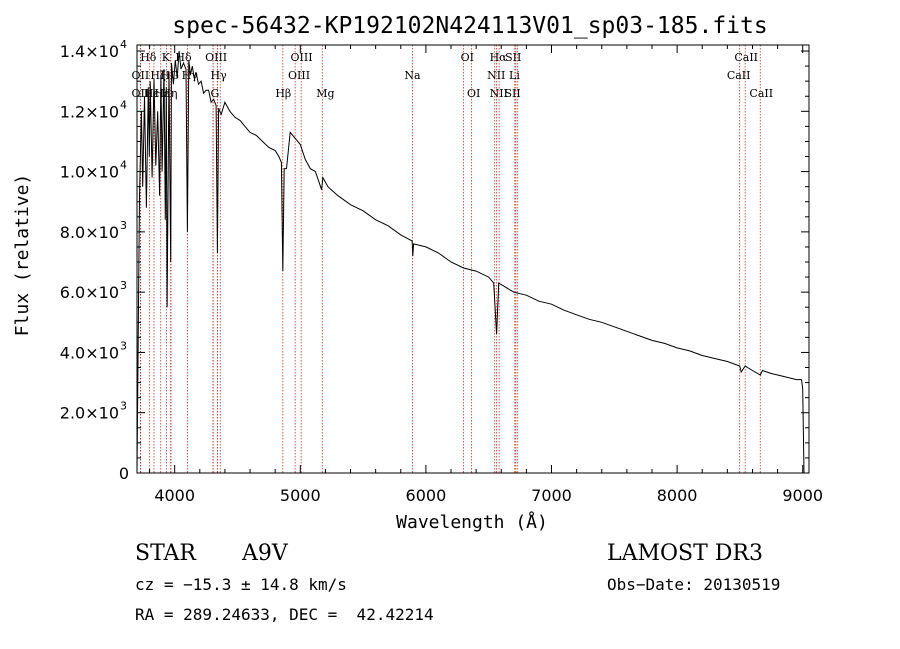 The height and width of the screenshot is (649, 900). What do you see at coordinates (283, 93) in the screenshot?
I see `line-label: Hβ` at bounding box center [283, 93].